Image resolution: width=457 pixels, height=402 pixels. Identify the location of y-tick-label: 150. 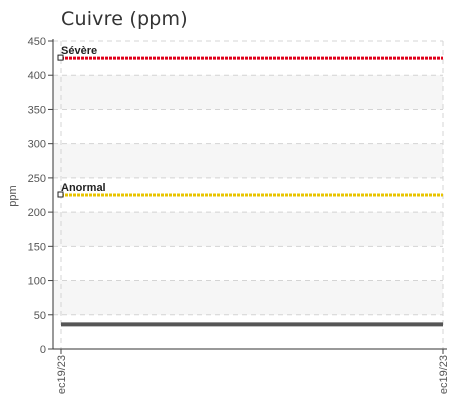
(37, 247).